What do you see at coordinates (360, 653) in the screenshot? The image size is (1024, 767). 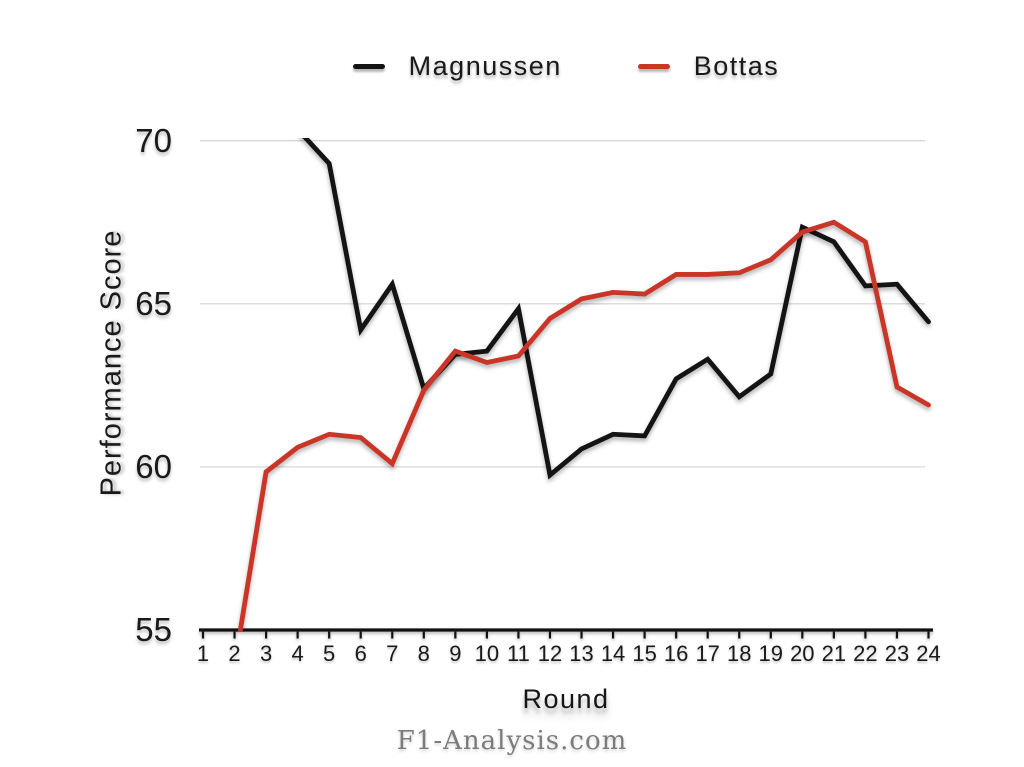 I see `x-tick-label-6: 6` at bounding box center [360, 653].